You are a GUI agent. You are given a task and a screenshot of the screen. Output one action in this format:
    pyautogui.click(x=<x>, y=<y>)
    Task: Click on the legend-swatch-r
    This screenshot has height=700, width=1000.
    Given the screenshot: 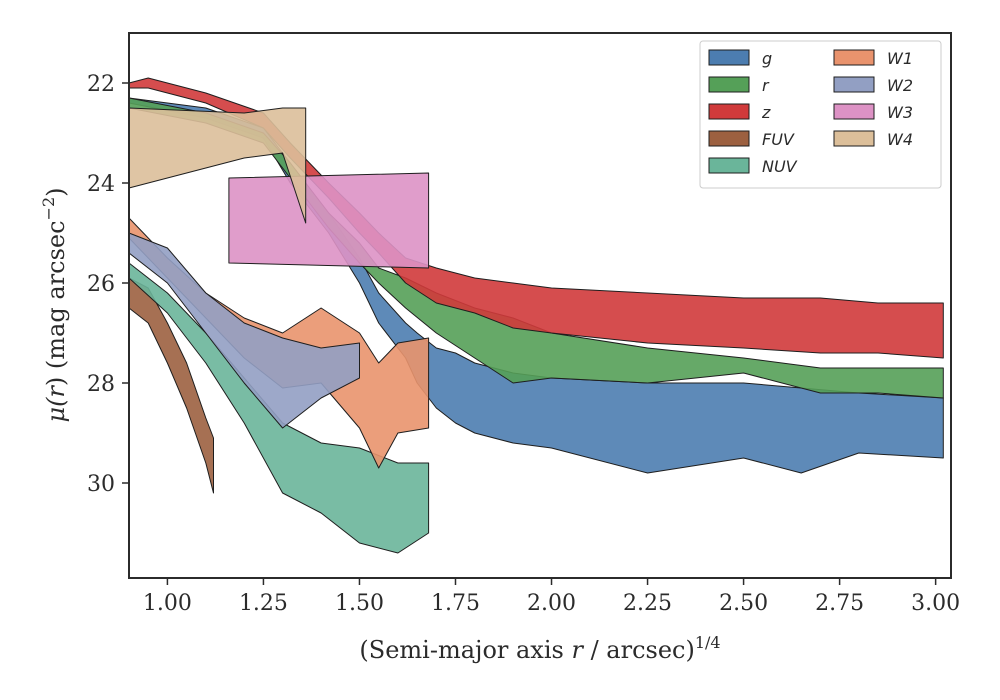 What is the action you would take?
    pyautogui.click(x=729, y=84)
    